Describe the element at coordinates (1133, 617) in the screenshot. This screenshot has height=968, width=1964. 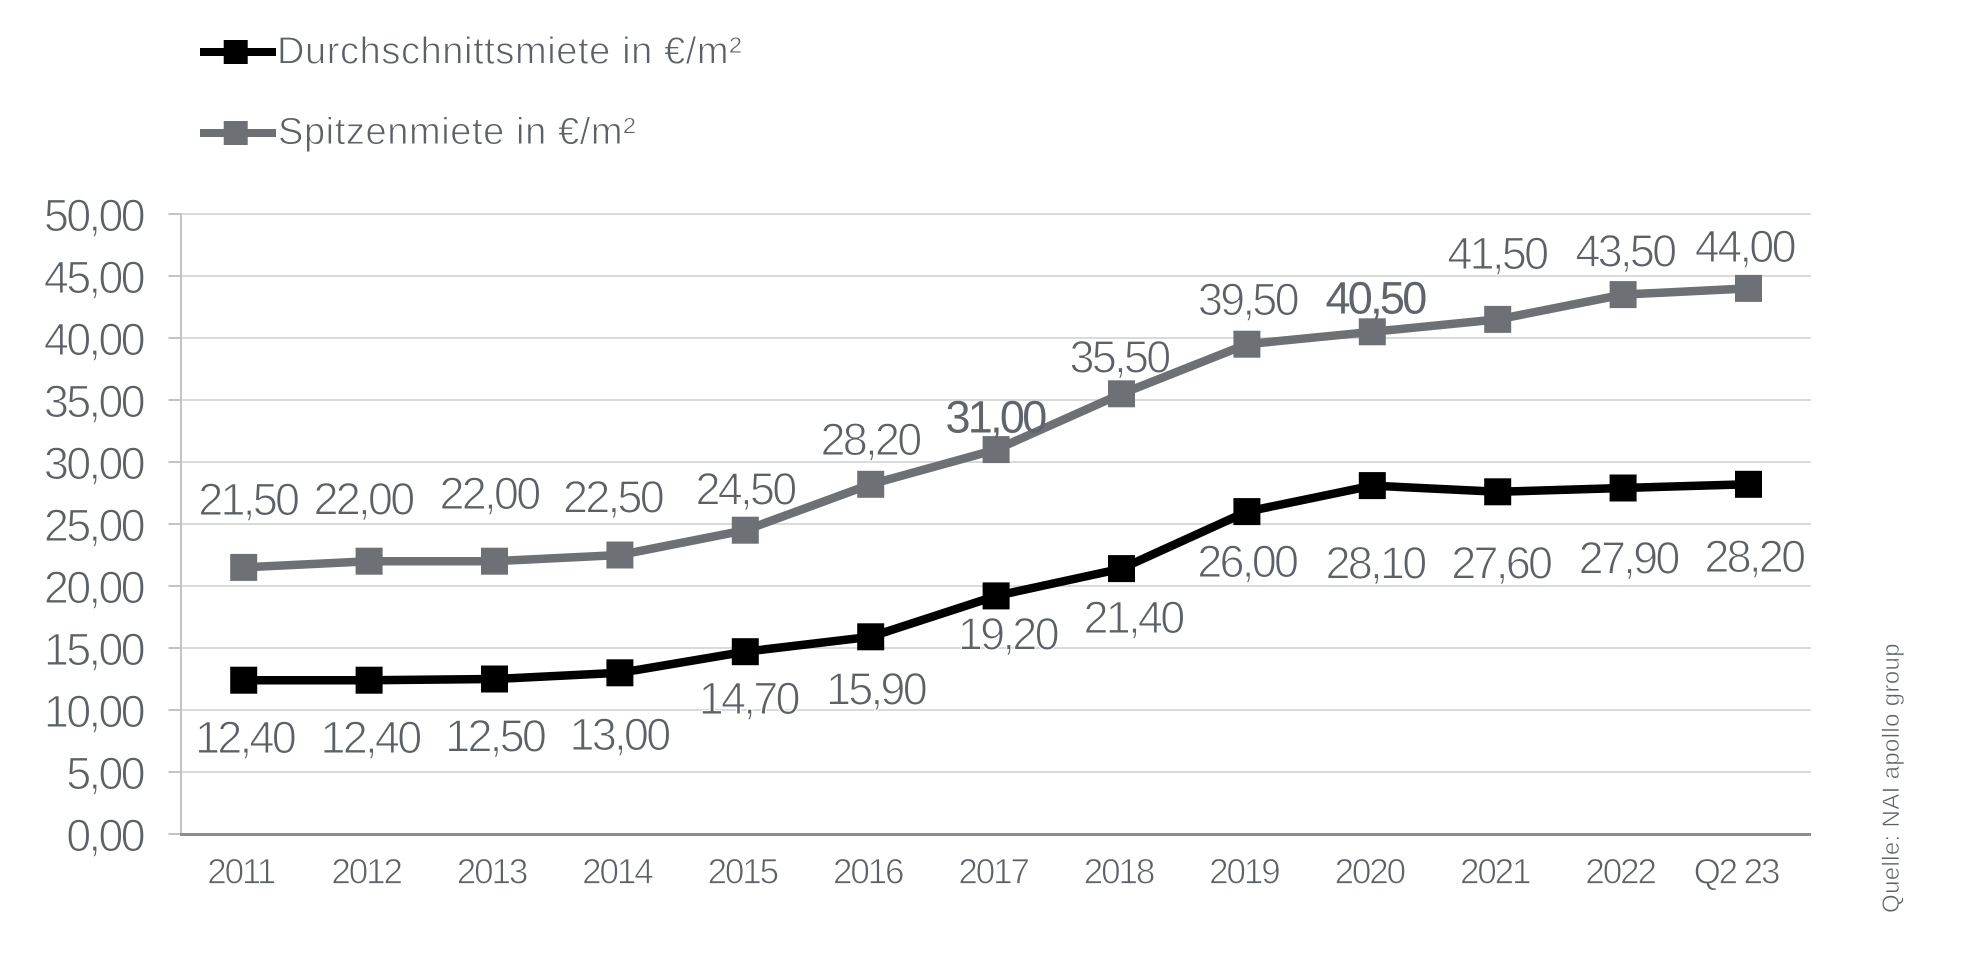
I see `svg-text: 21,40` at that location.